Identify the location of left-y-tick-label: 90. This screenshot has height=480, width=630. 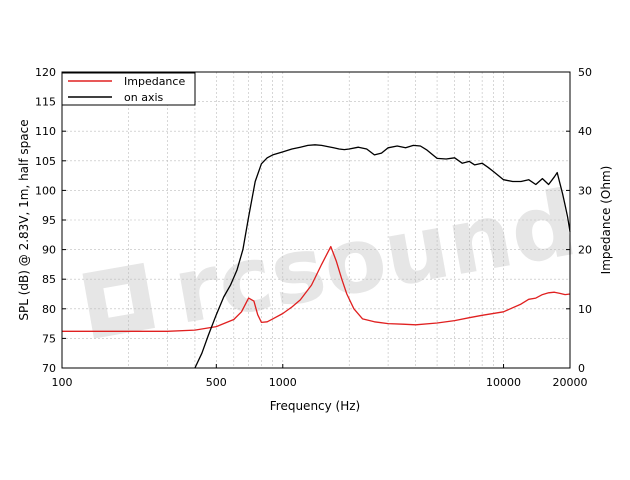
(49, 250).